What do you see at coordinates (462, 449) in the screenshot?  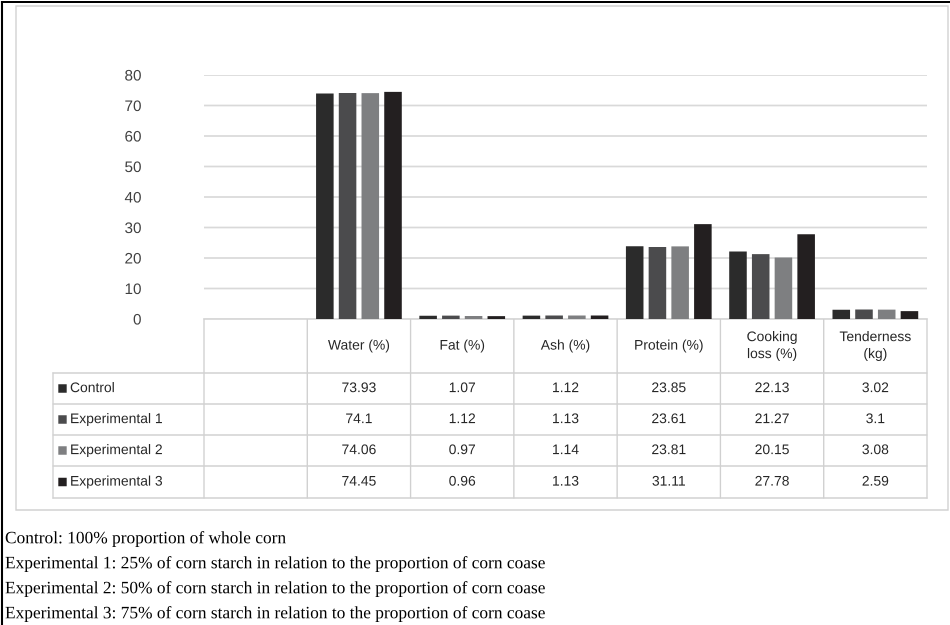 I see `data-label: 0.97` at bounding box center [462, 449].